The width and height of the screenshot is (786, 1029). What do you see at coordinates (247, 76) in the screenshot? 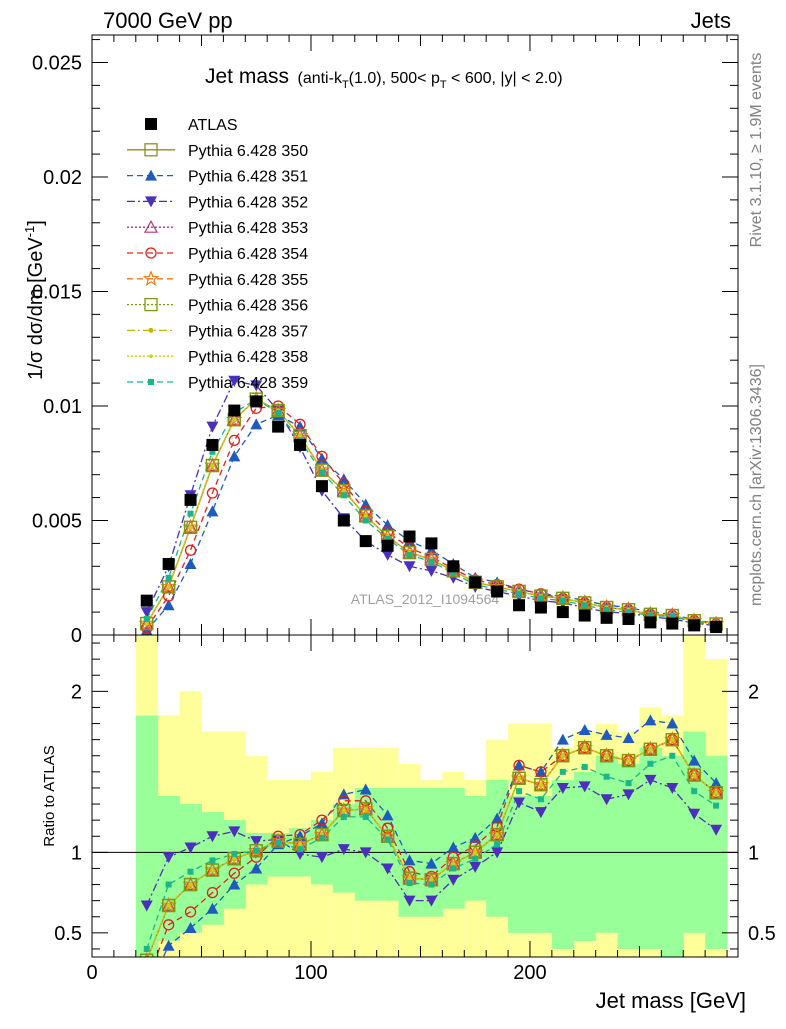
I see `title-main: Jet mass` at bounding box center [247, 76].